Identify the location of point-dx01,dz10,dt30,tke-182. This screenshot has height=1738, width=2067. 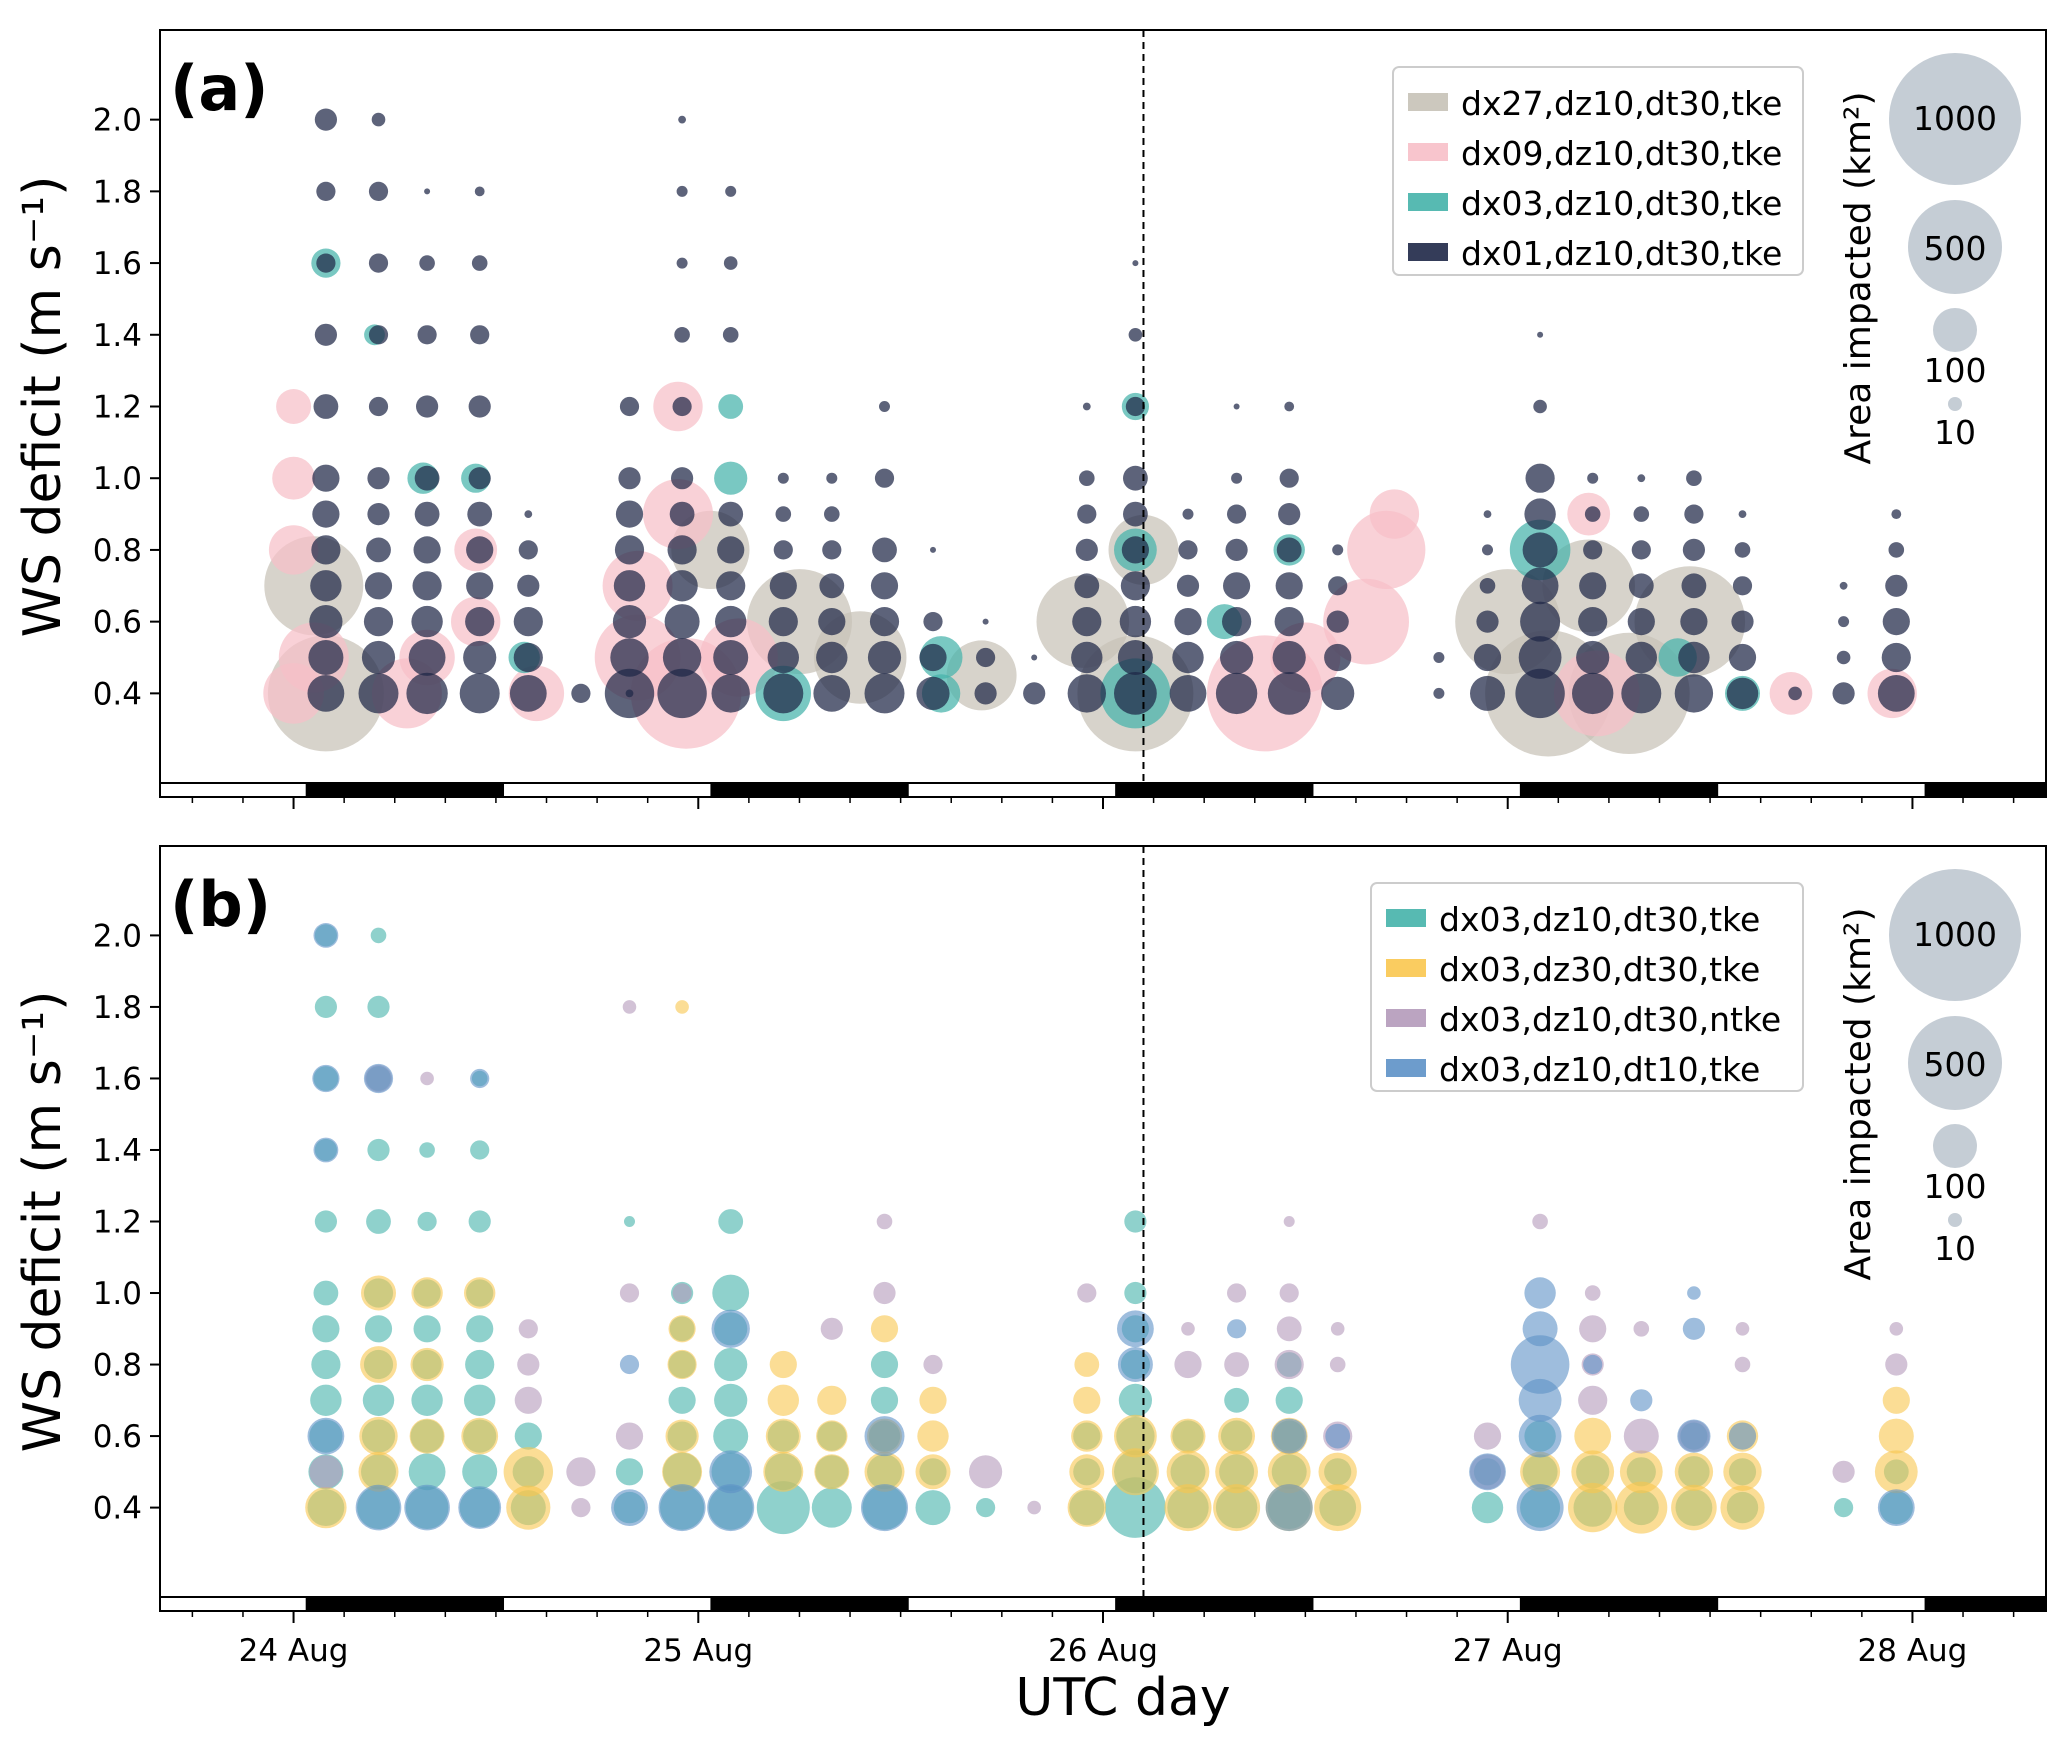
(1641, 478).